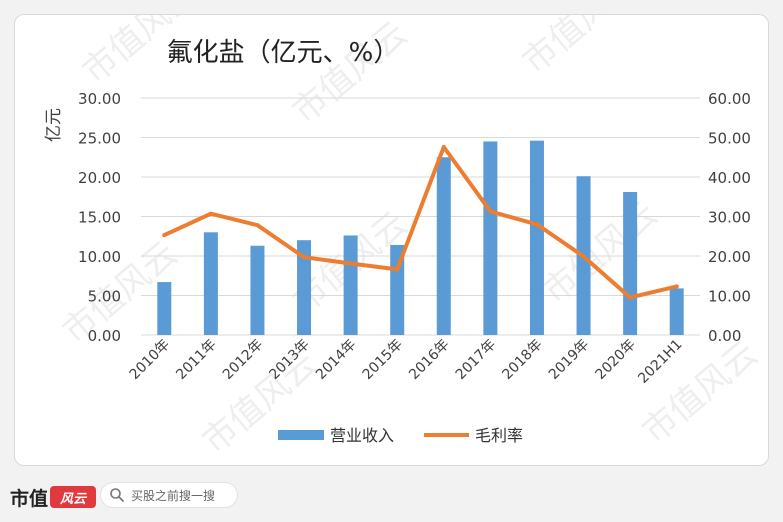 Image resolution: width=783 pixels, height=522 pixels. I want to click on y-tick-label: 25.00, so click(99, 139).